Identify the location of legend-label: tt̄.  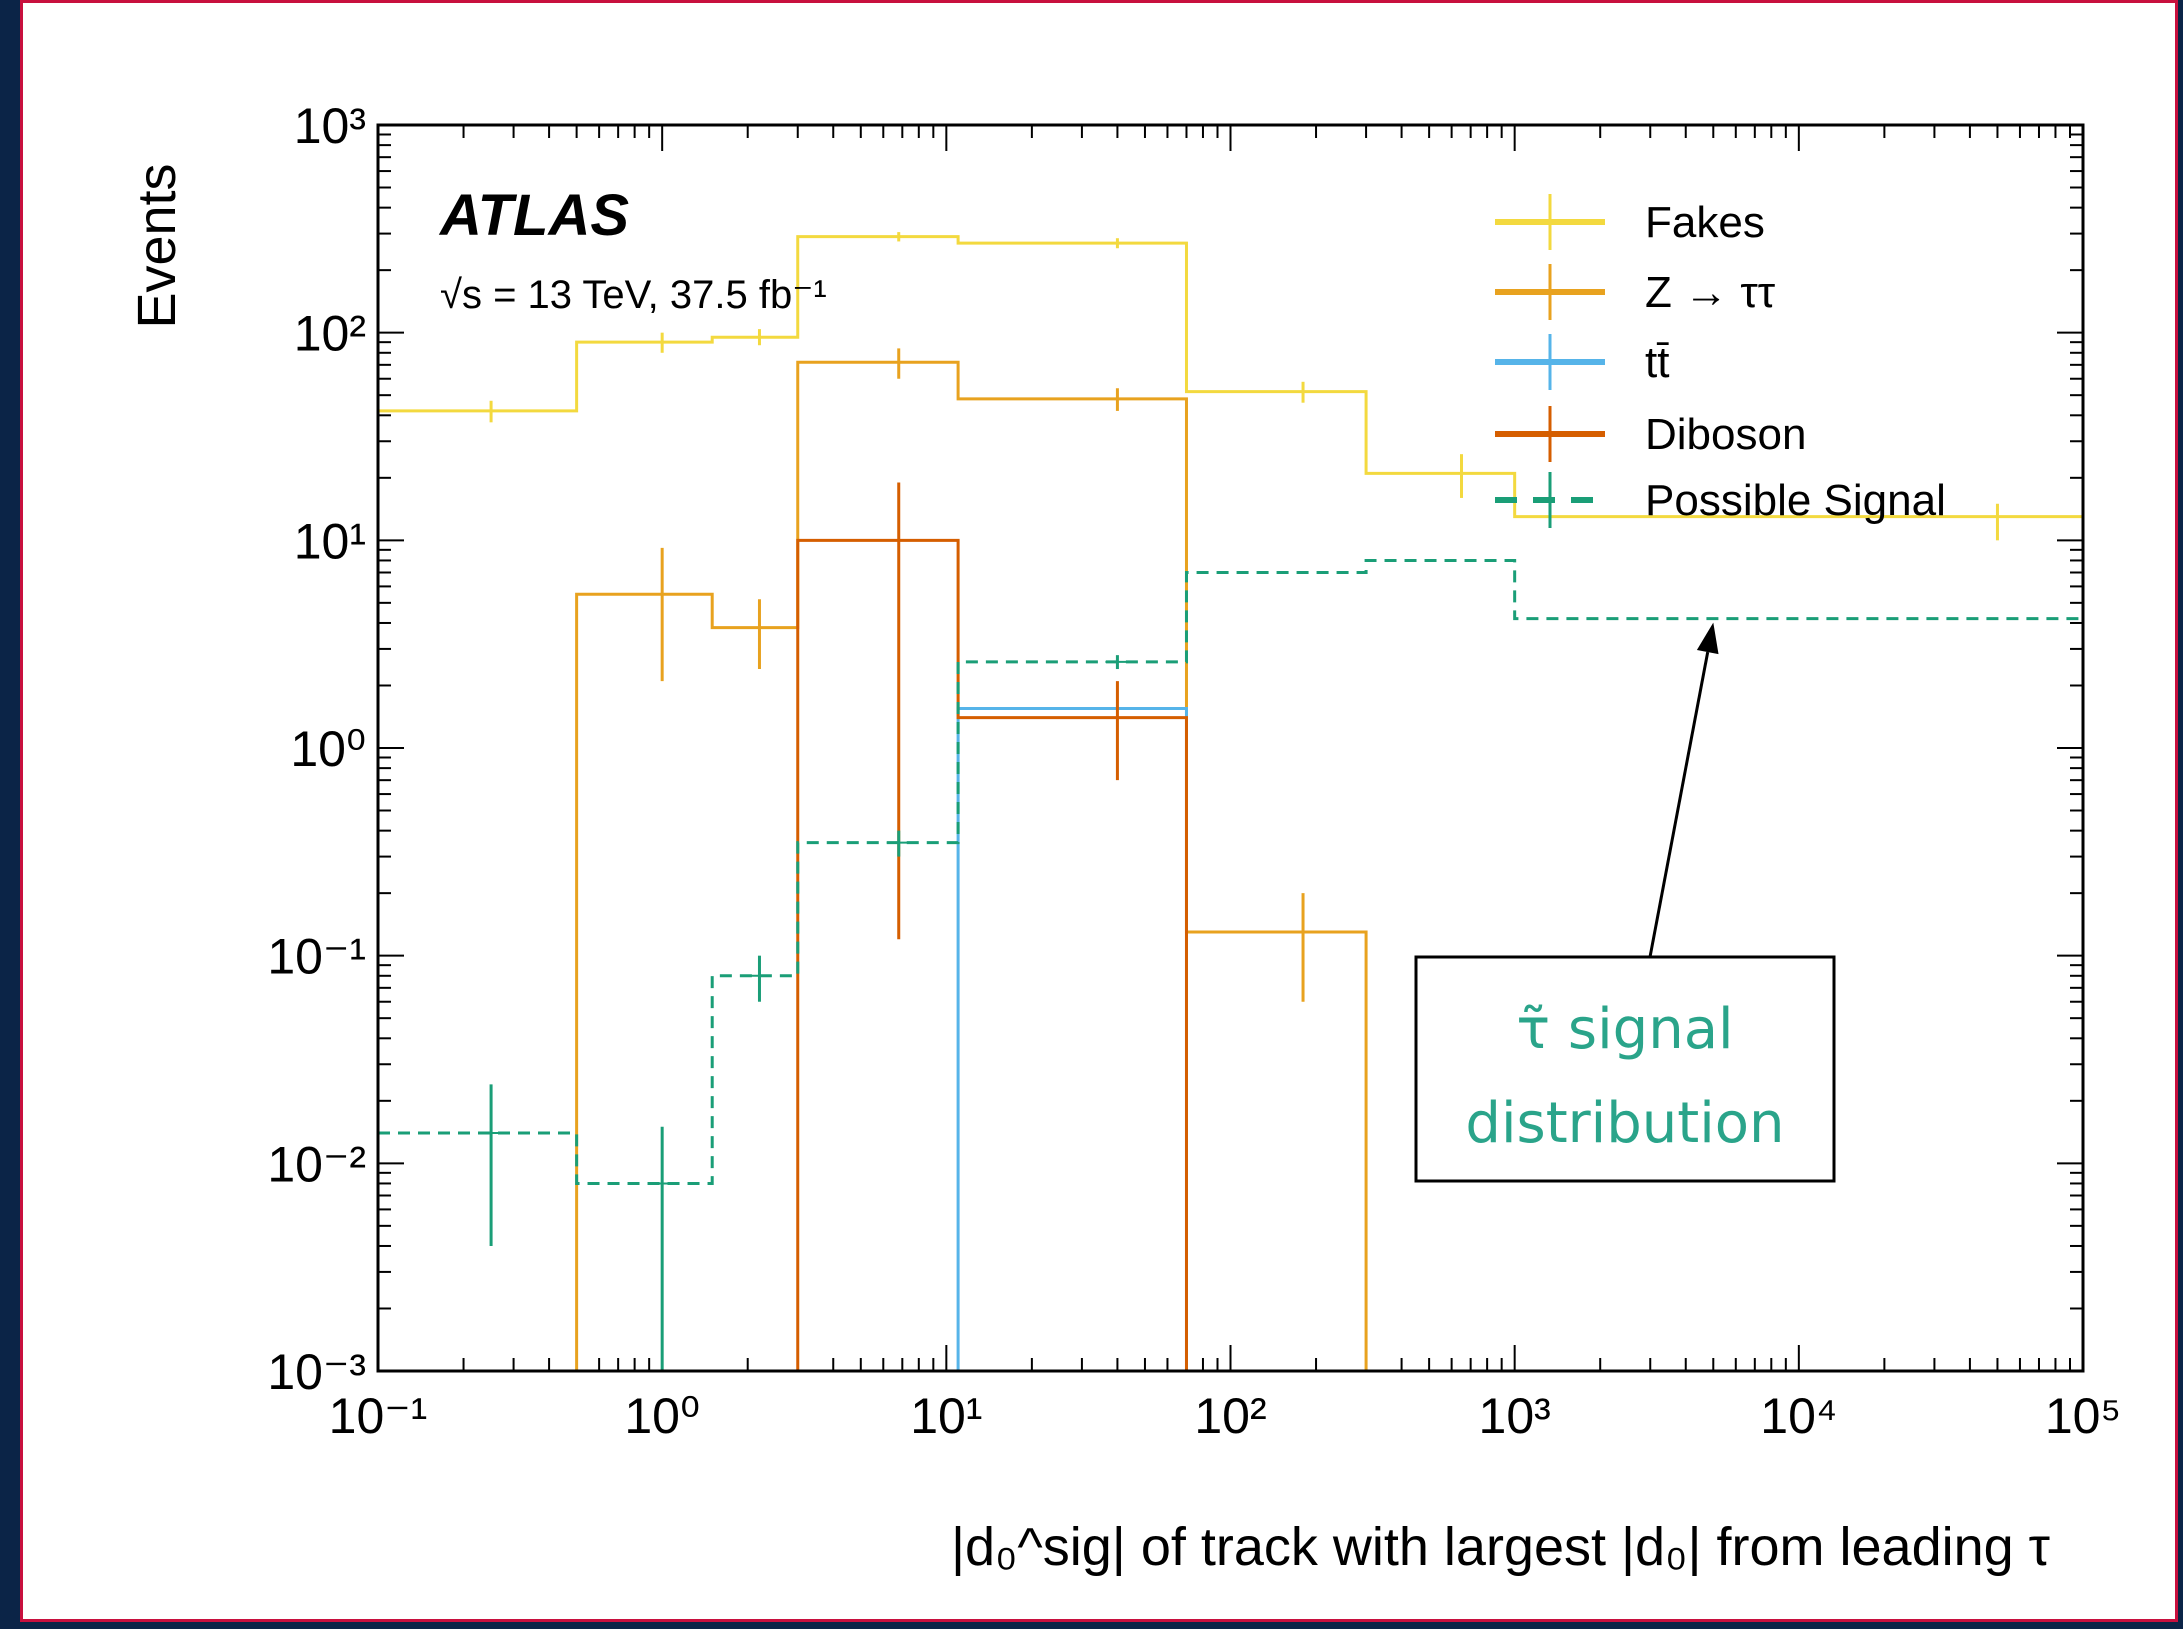
(1657, 362).